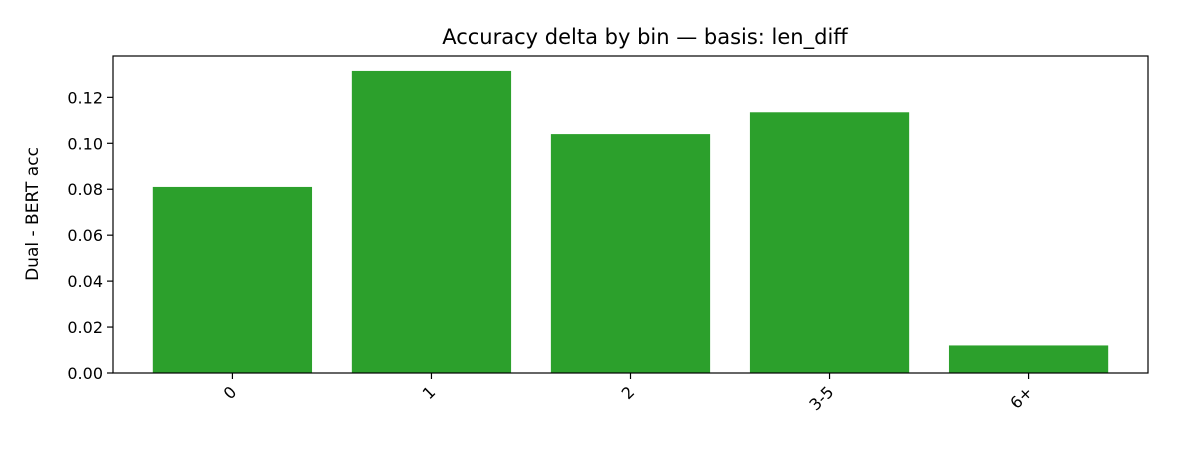 Image resolution: width=1200 pixels, height=450 pixels. Describe the element at coordinates (821, 398) in the screenshot. I see `x-tick-label: 3-5` at that location.